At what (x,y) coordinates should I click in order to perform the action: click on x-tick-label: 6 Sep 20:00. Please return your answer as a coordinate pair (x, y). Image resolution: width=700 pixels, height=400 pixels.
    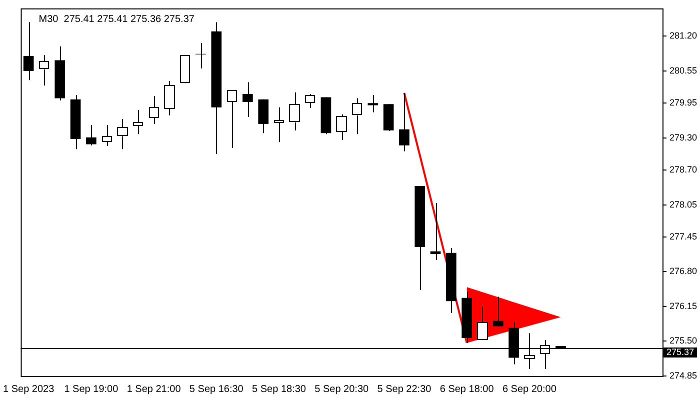
    Looking at the image, I should click on (529, 389).